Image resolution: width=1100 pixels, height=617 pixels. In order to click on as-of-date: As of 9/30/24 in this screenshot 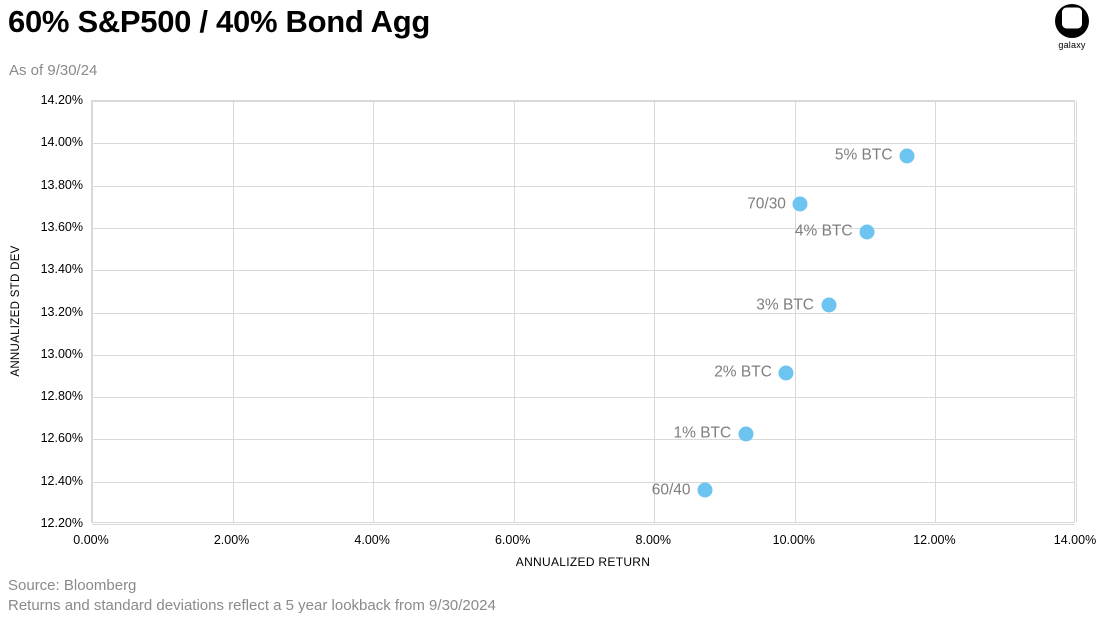, I will do `click(53, 70)`.